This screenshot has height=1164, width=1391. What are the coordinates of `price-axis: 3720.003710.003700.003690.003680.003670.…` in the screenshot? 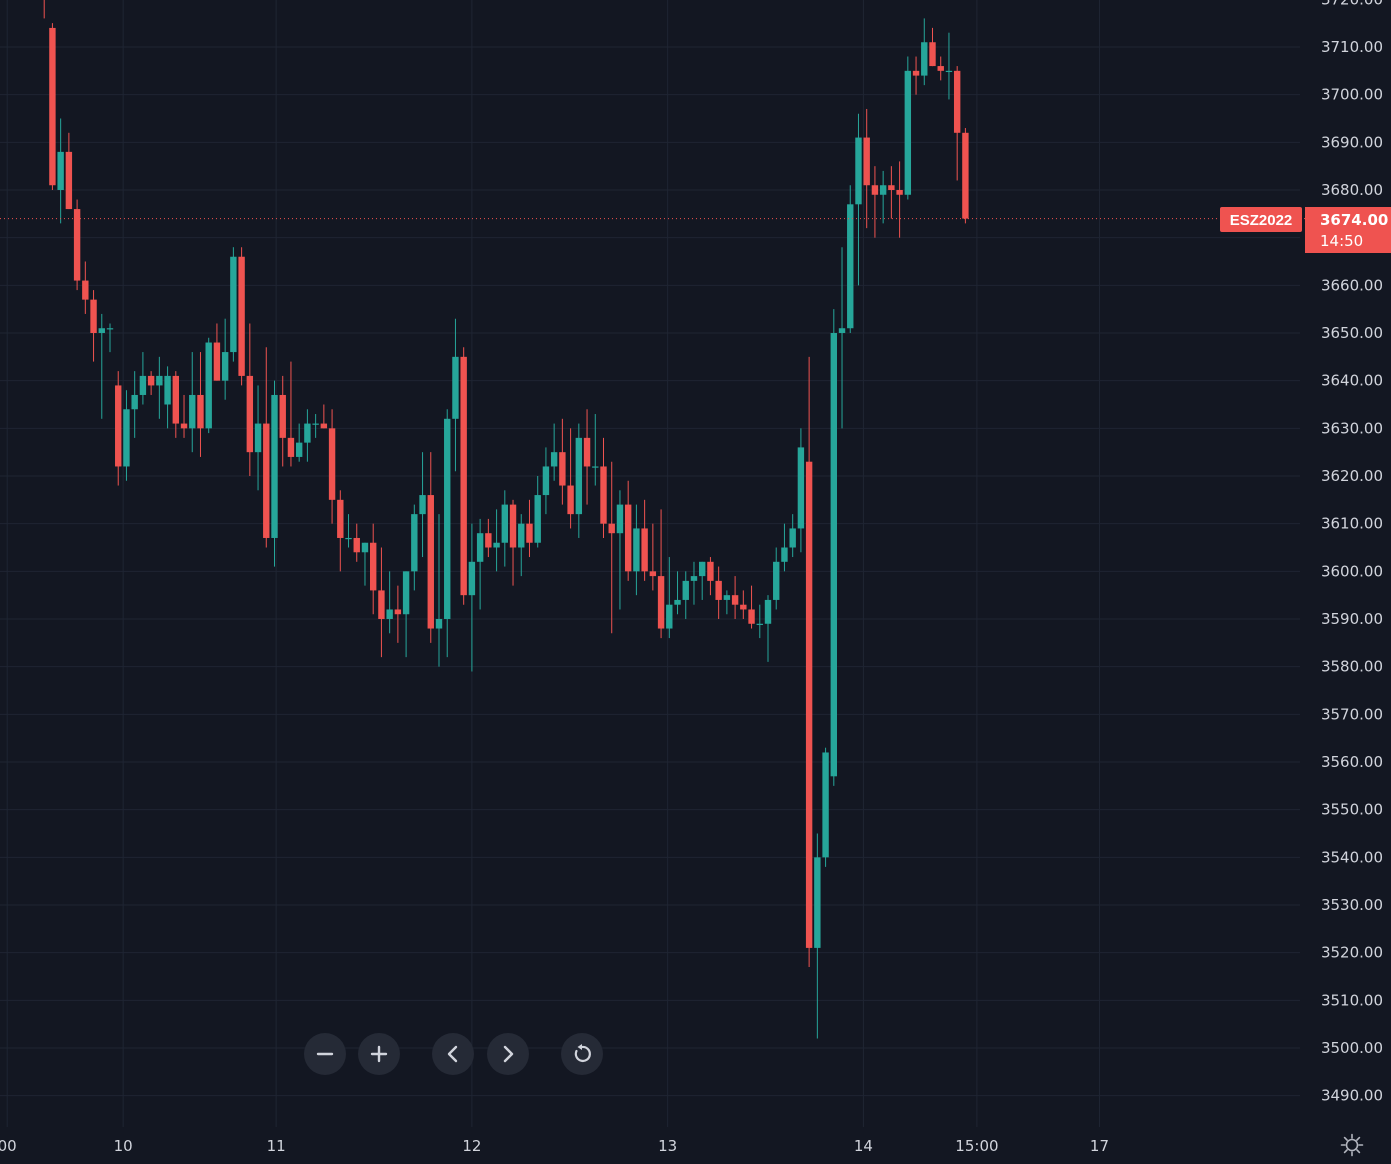 It's located at (1352, 552).